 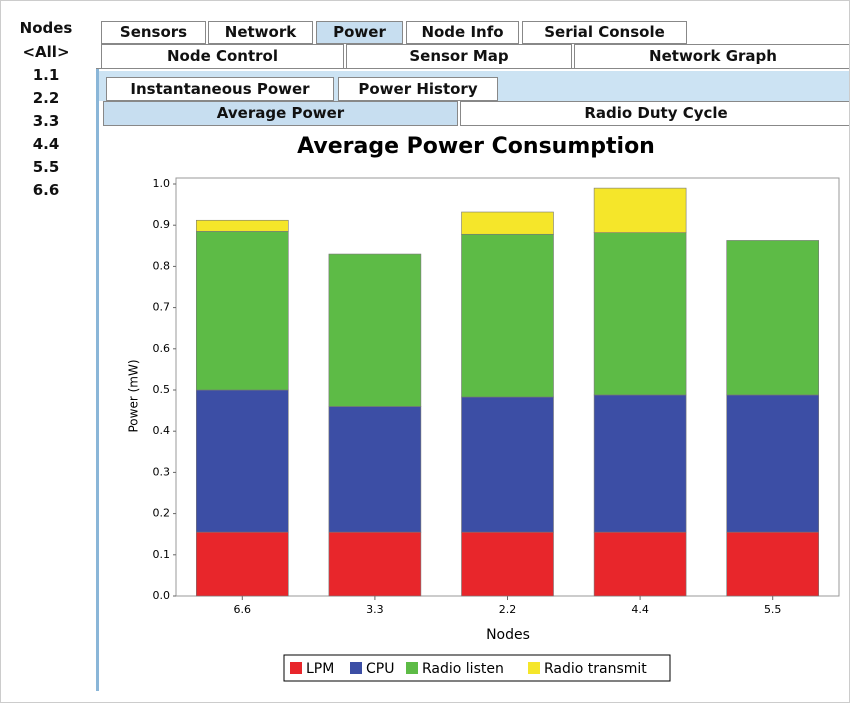 I want to click on nodes-title: Nodes, so click(x=46, y=28).